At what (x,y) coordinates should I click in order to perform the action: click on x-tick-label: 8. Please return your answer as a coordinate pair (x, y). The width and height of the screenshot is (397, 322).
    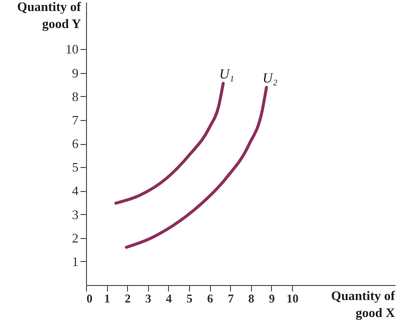
    Looking at the image, I should click on (251, 299).